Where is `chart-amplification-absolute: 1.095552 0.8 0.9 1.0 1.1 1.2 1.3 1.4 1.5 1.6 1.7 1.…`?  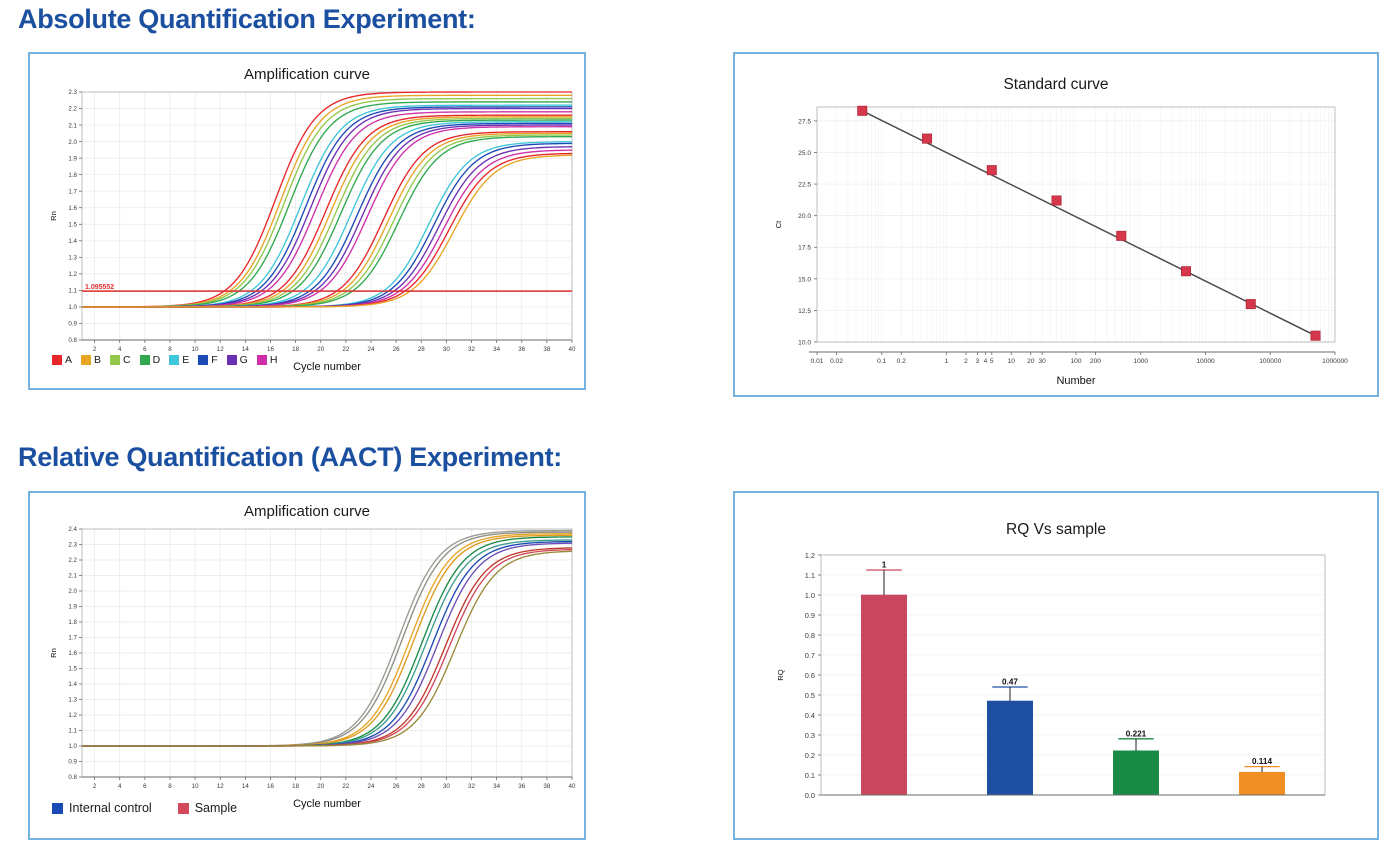
chart-amplification-absolute: 1.095552 0.8 0.9 1.0 1.1 1.2 1.3 1.4 1.5 1.6 1.7 1.… is located at coordinates (312, 231).